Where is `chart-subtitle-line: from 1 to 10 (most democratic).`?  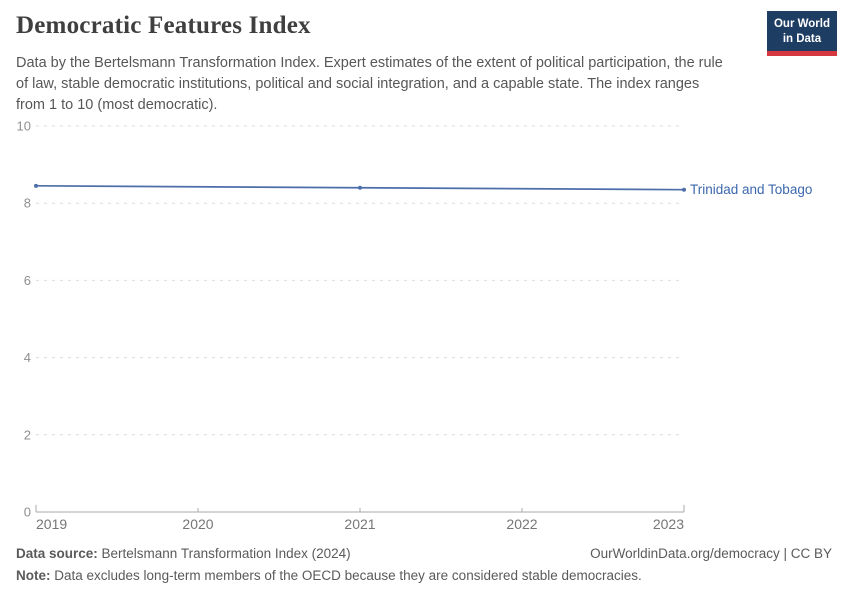 chart-subtitle-line: from 1 to 10 (most democratic). is located at coordinates (117, 105).